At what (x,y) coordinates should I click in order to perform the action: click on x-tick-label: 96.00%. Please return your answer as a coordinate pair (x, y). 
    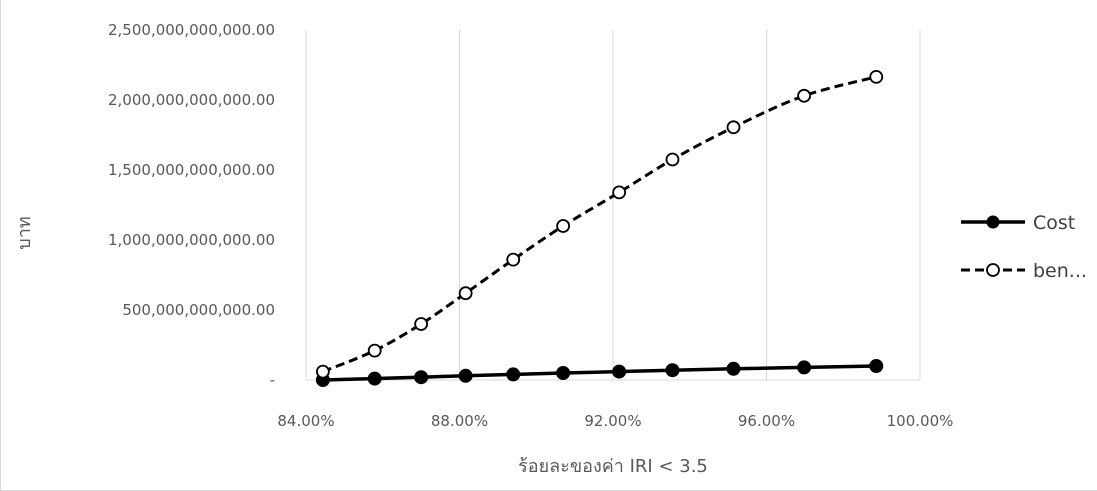
    Looking at the image, I should click on (766, 421).